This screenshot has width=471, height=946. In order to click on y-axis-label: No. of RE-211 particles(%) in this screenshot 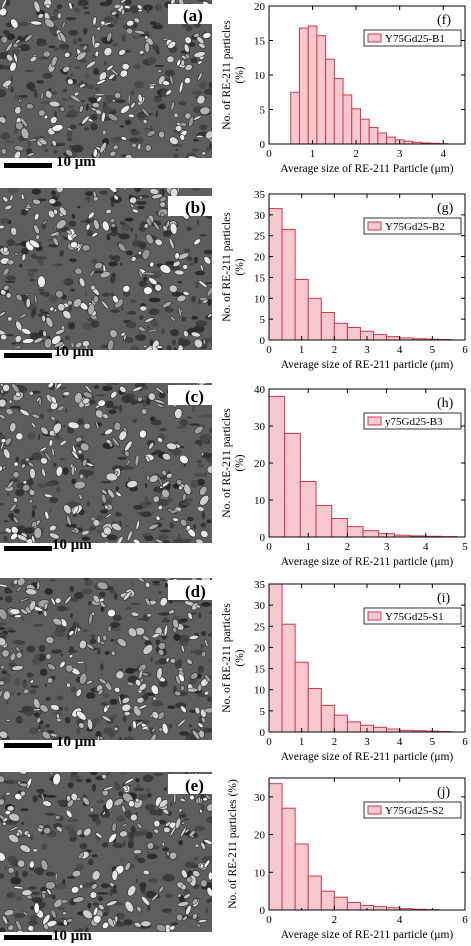, I will do `click(233, 463)`.